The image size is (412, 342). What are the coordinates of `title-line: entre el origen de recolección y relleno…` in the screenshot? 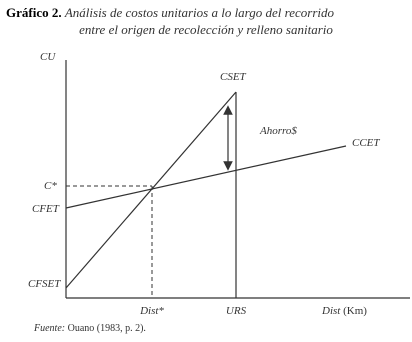 It's located at (206, 29).